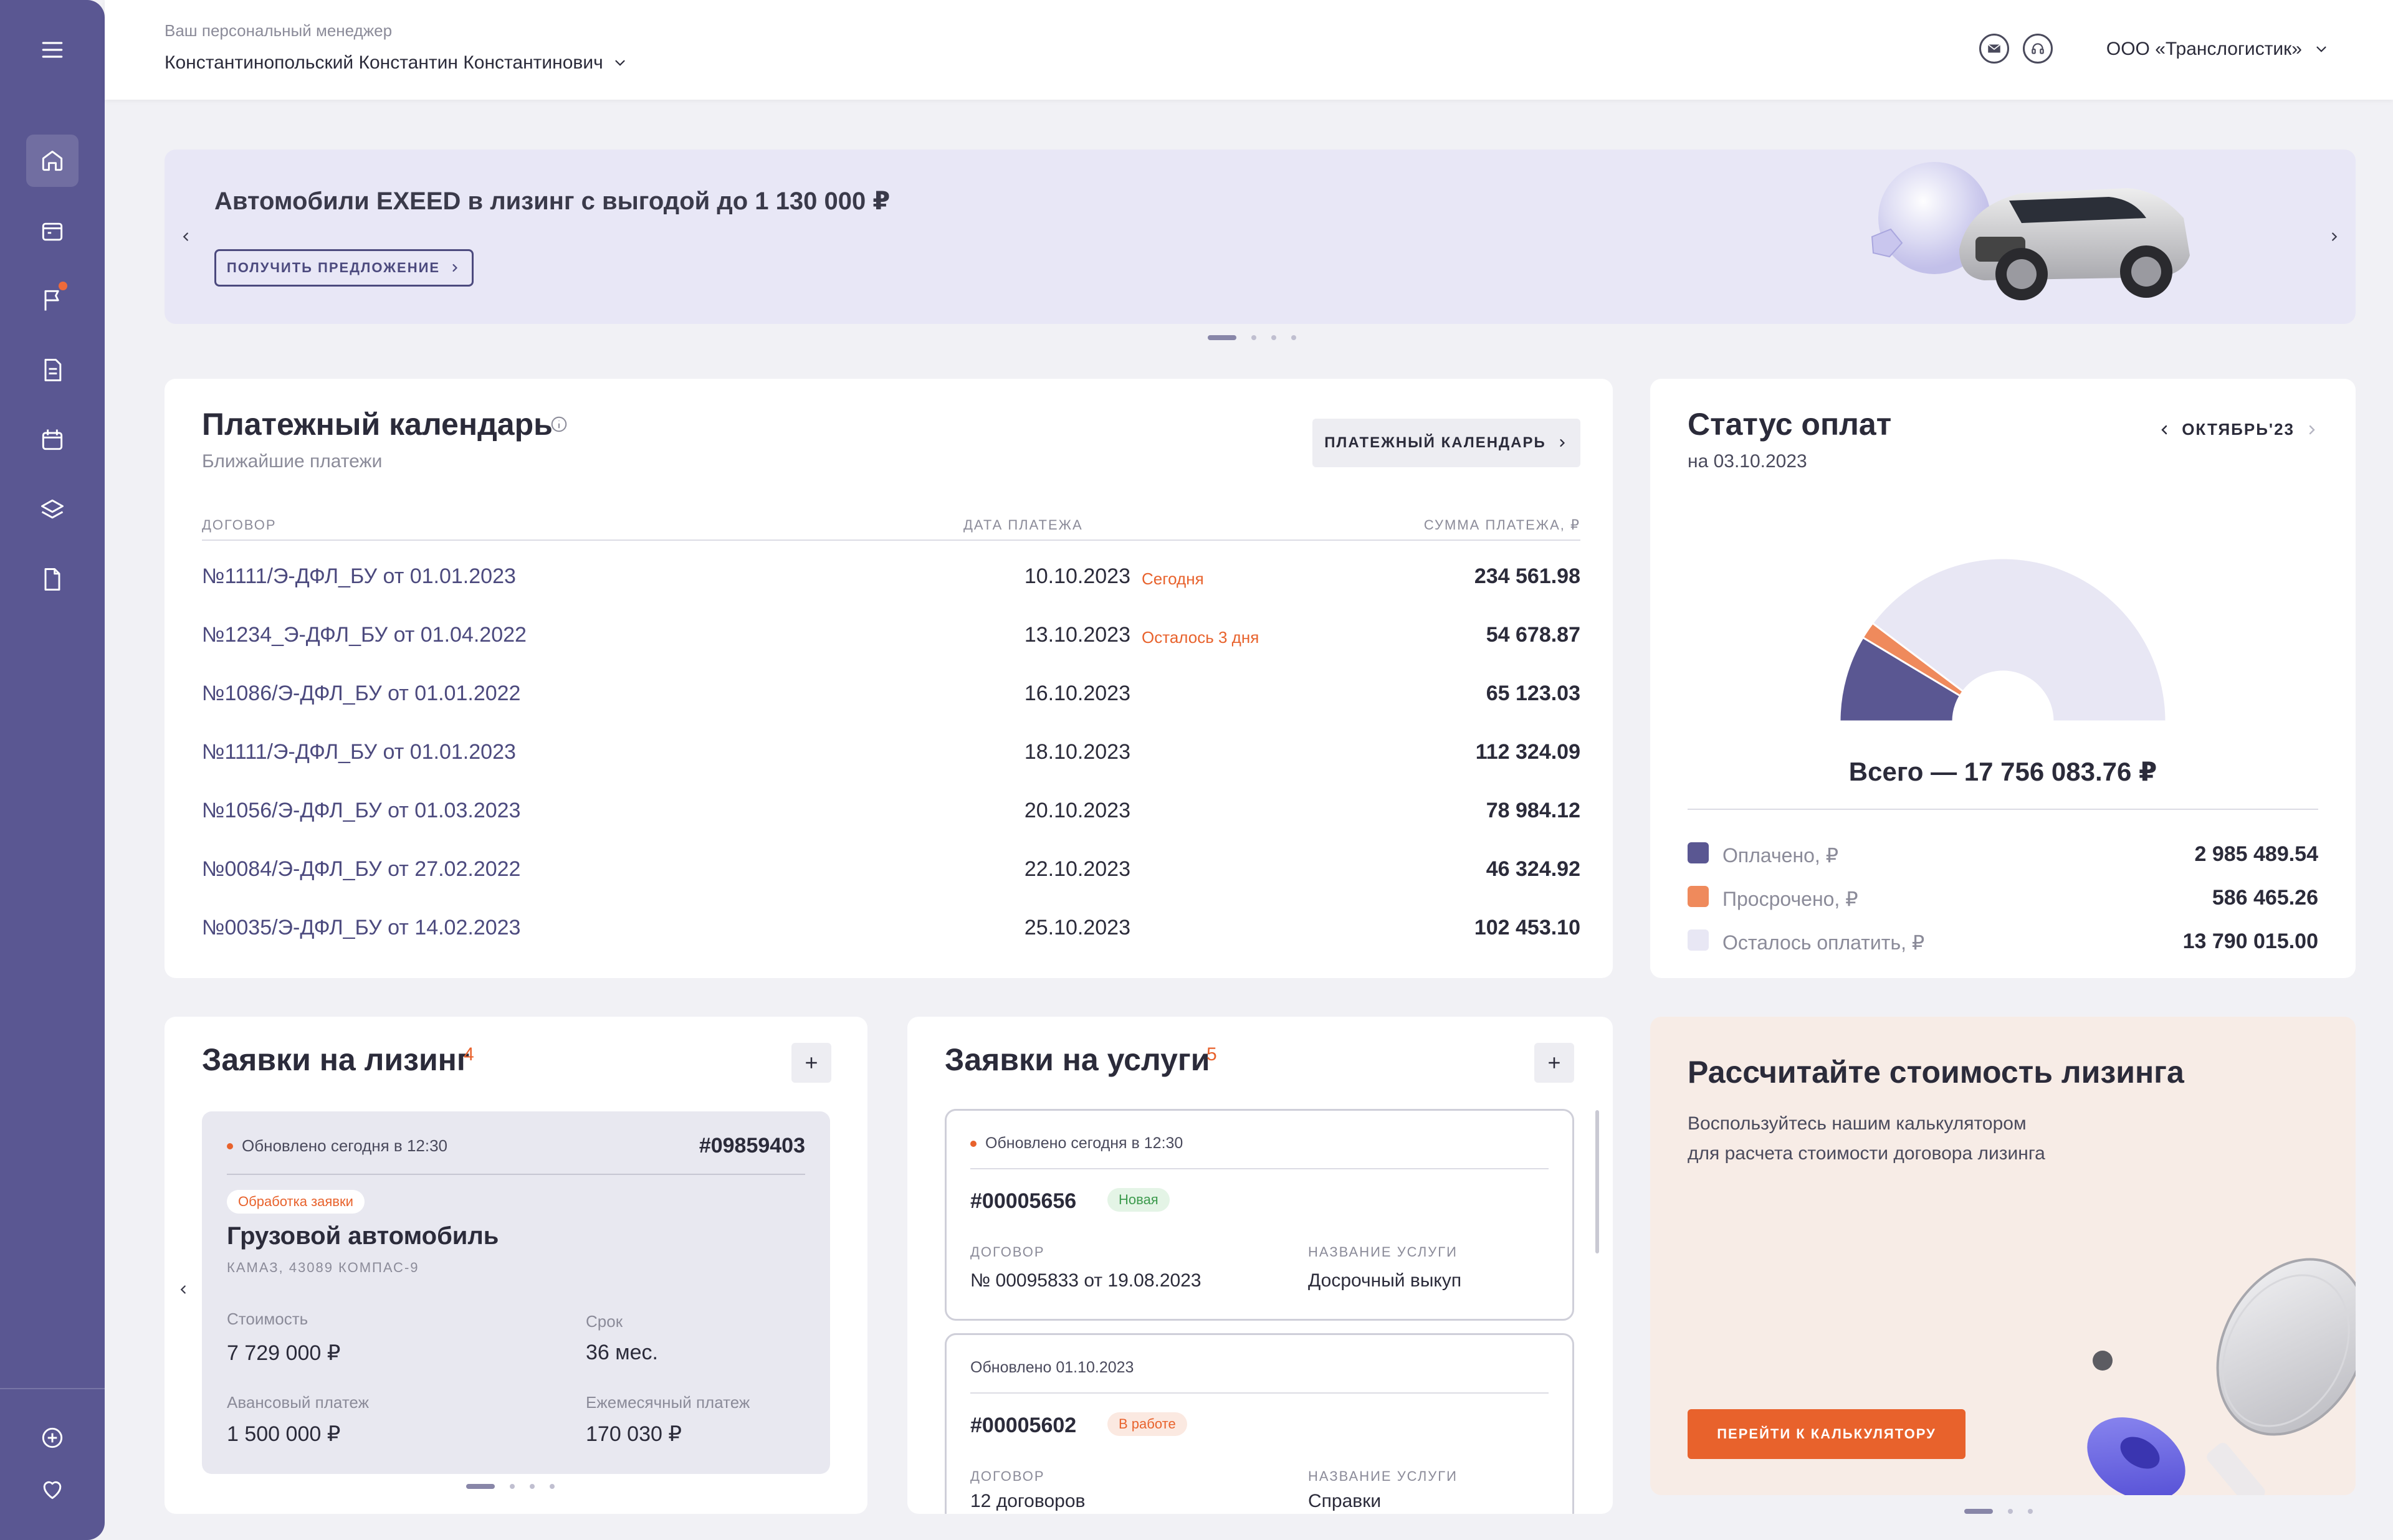 Image resolution: width=2393 pixels, height=1540 pixels. I want to click on banner-next-button, so click(2334, 236).